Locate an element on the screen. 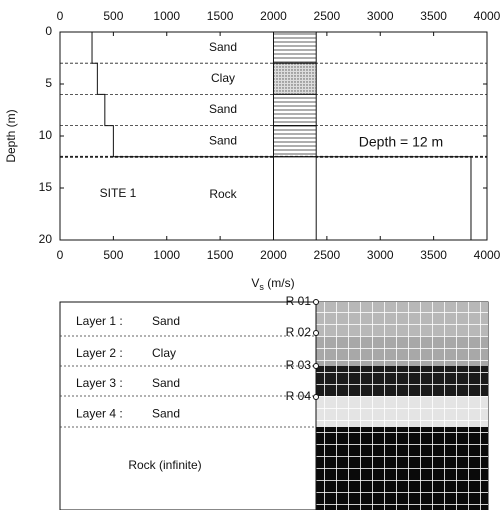  y-tick-label: 0 is located at coordinates (48, 31).